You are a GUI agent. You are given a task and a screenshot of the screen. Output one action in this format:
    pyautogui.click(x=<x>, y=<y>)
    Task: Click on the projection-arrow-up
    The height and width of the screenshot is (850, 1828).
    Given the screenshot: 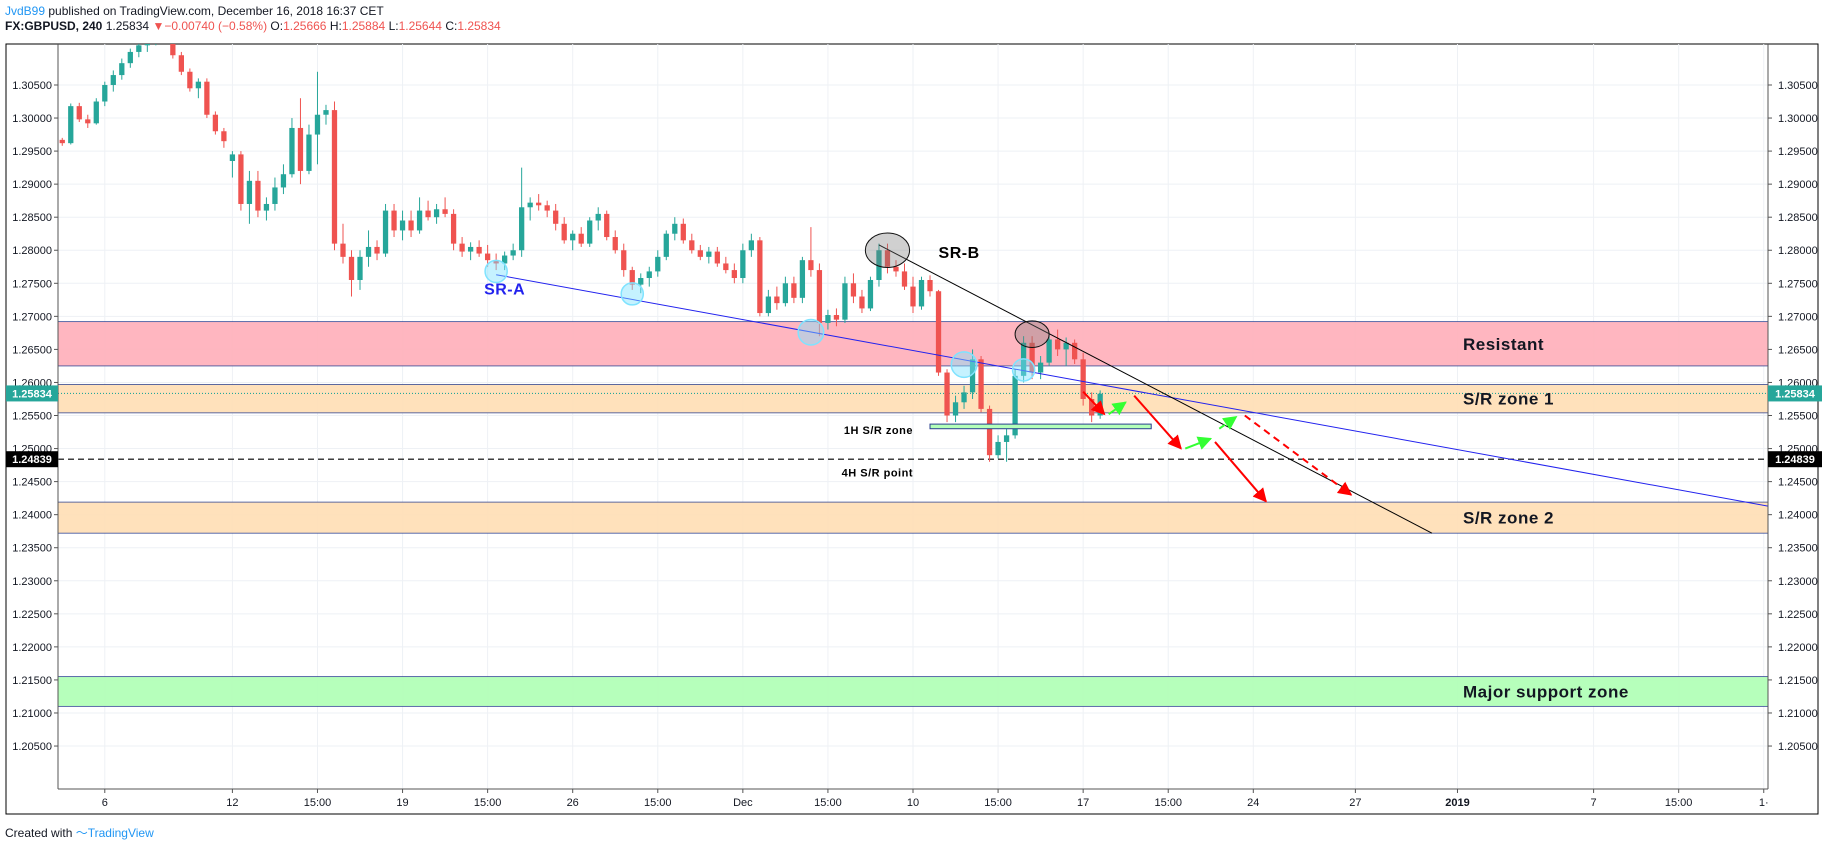 What is the action you would take?
    pyautogui.click(x=1117, y=408)
    